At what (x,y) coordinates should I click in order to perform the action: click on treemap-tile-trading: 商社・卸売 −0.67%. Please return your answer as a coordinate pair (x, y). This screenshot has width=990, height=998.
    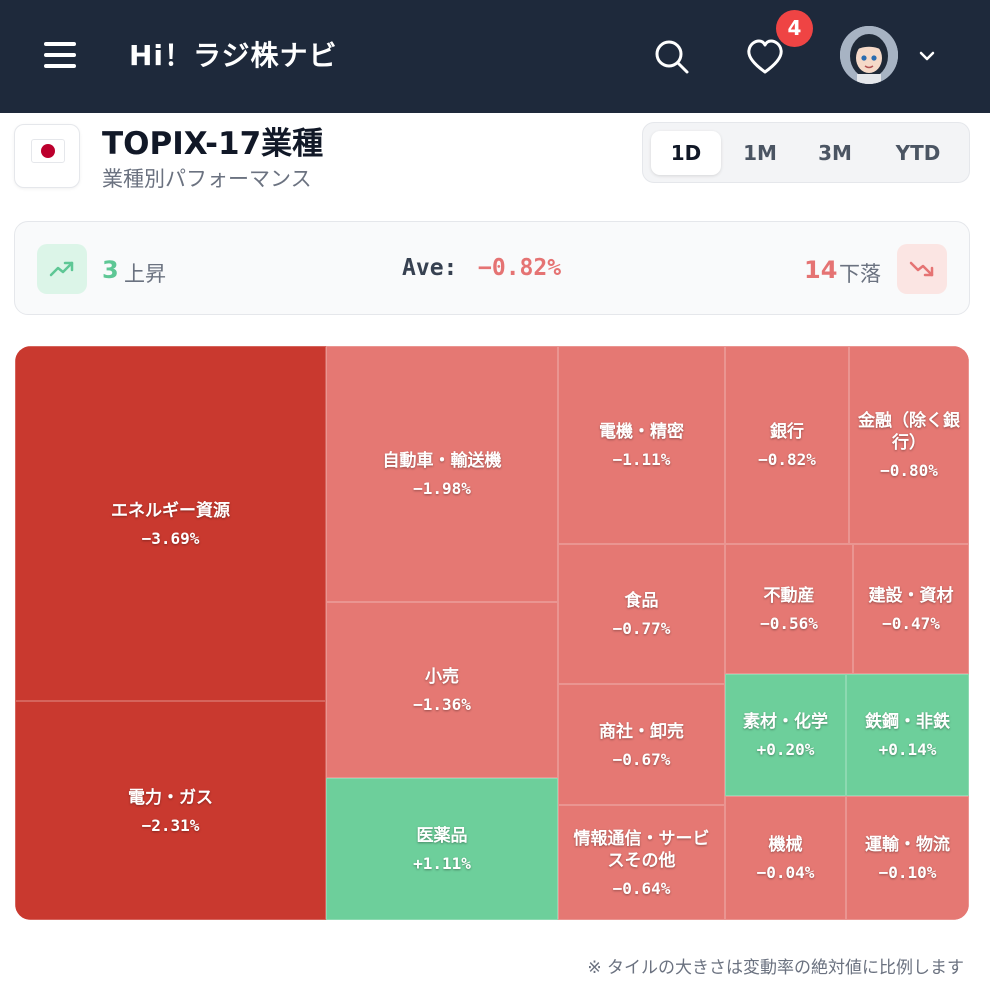
    Looking at the image, I should click on (641, 744).